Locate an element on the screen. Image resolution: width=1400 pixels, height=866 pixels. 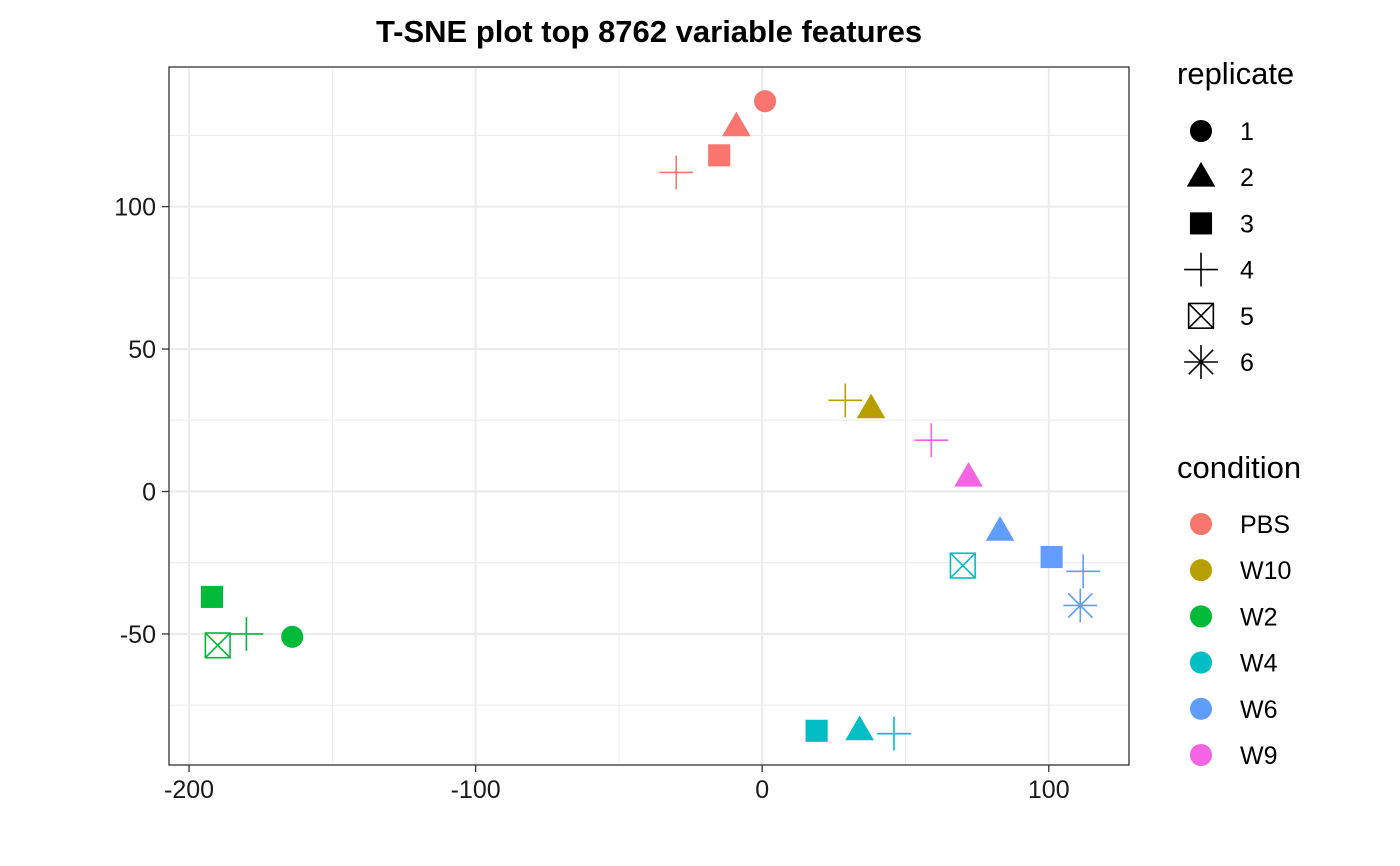
legend-replicate-label: 2 is located at coordinates (1247, 178).